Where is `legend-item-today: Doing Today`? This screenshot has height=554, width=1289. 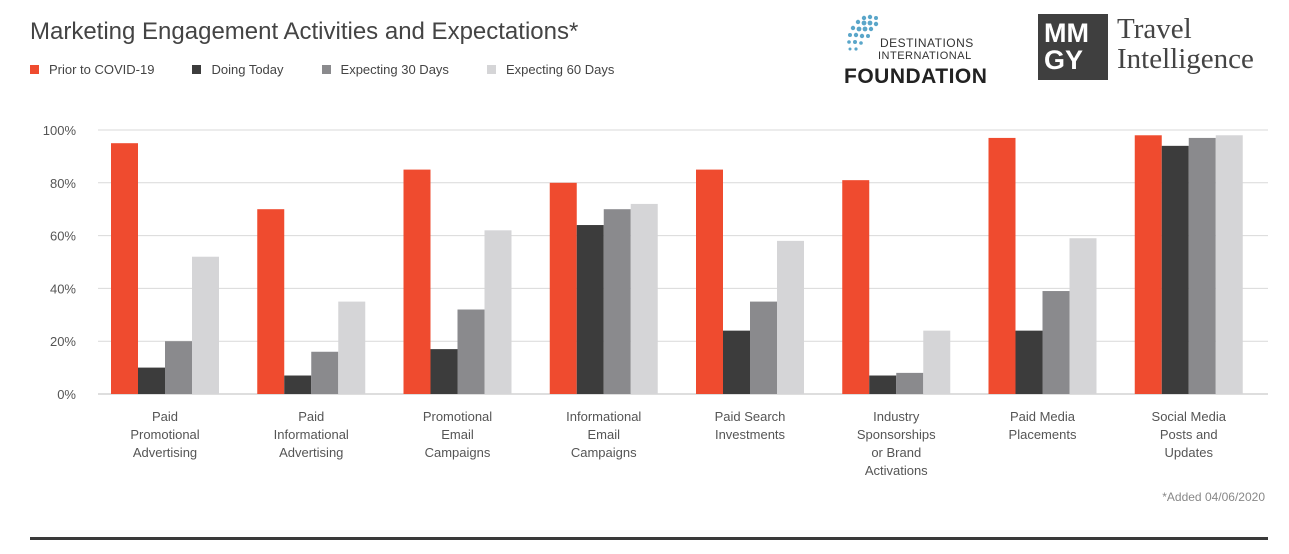 legend-item-today: Doing Today is located at coordinates (238, 69).